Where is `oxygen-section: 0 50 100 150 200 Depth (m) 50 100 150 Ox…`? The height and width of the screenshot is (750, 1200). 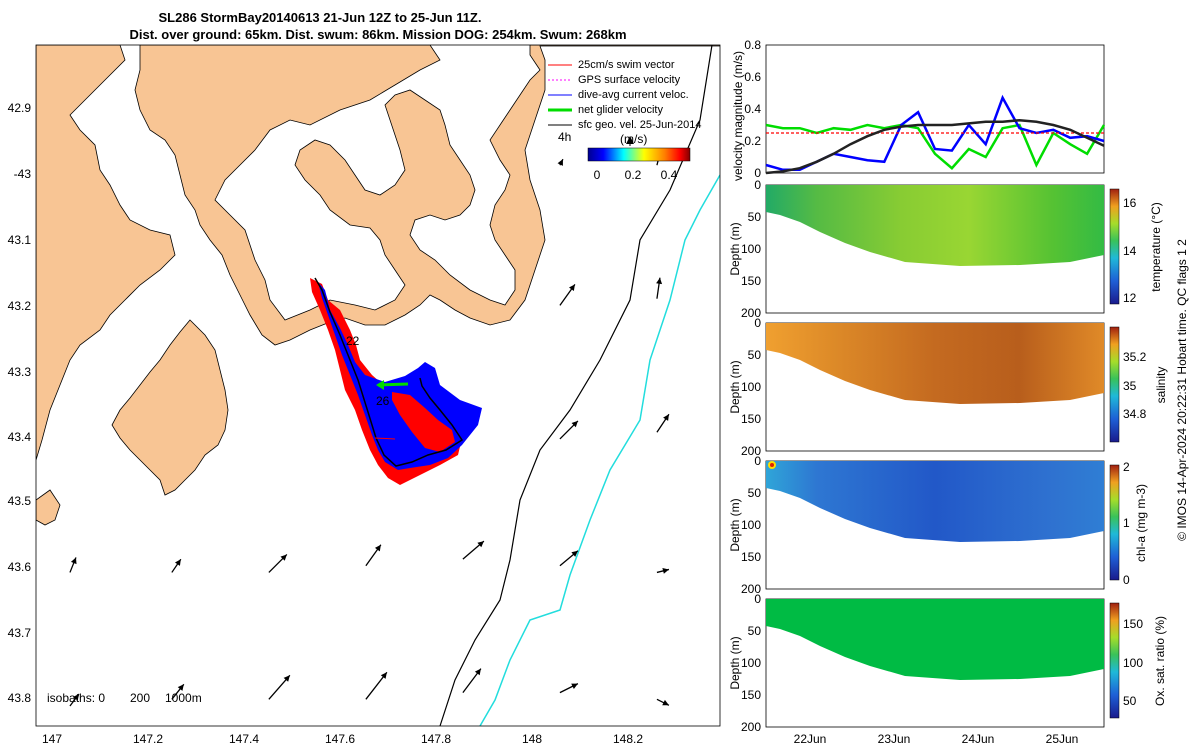 oxygen-section: 0 50 100 150 200 Depth (m) 50 100 150 Ox… is located at coordinates (947, 663).